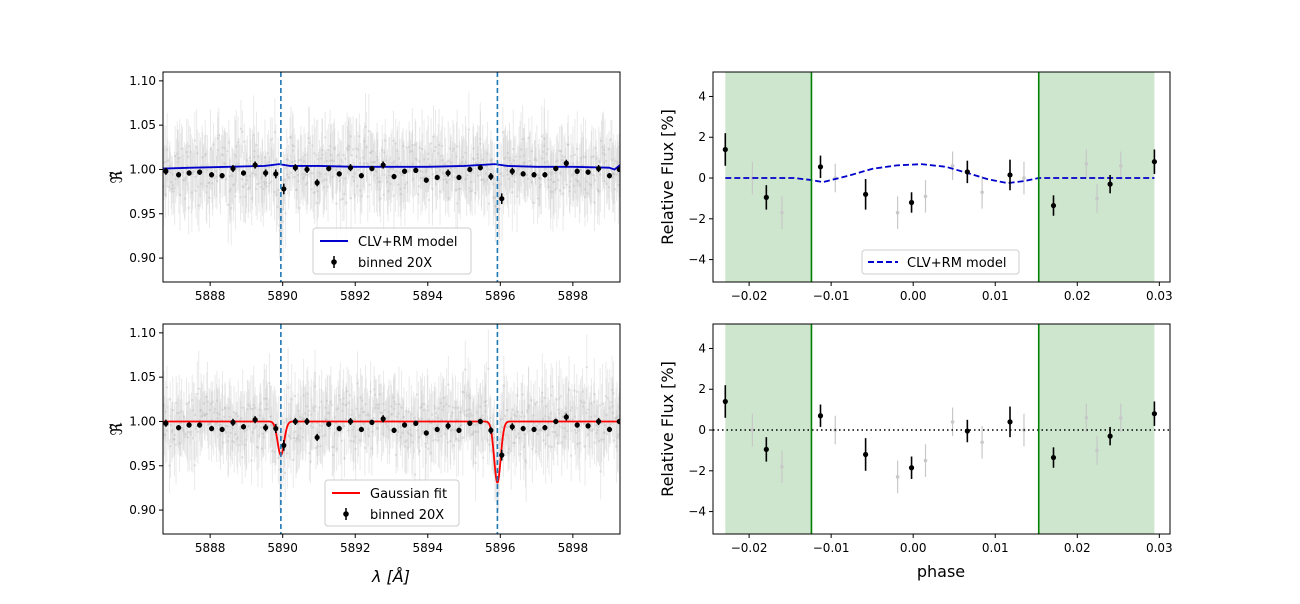  Describe the element at coordinates (820, 167) in the screenshot. I see `data-point` at that location.